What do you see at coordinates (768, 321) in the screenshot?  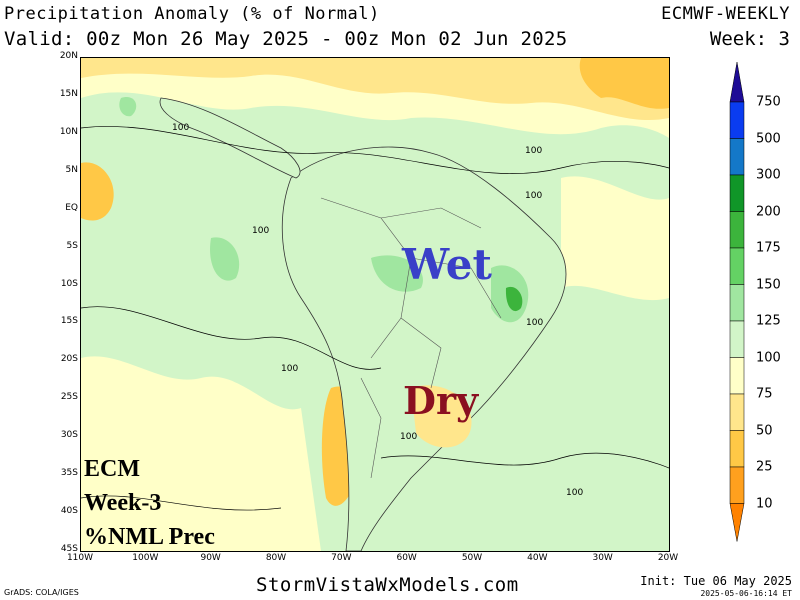 I see `colorbar-label: 125` at bounding box center [768, 321].